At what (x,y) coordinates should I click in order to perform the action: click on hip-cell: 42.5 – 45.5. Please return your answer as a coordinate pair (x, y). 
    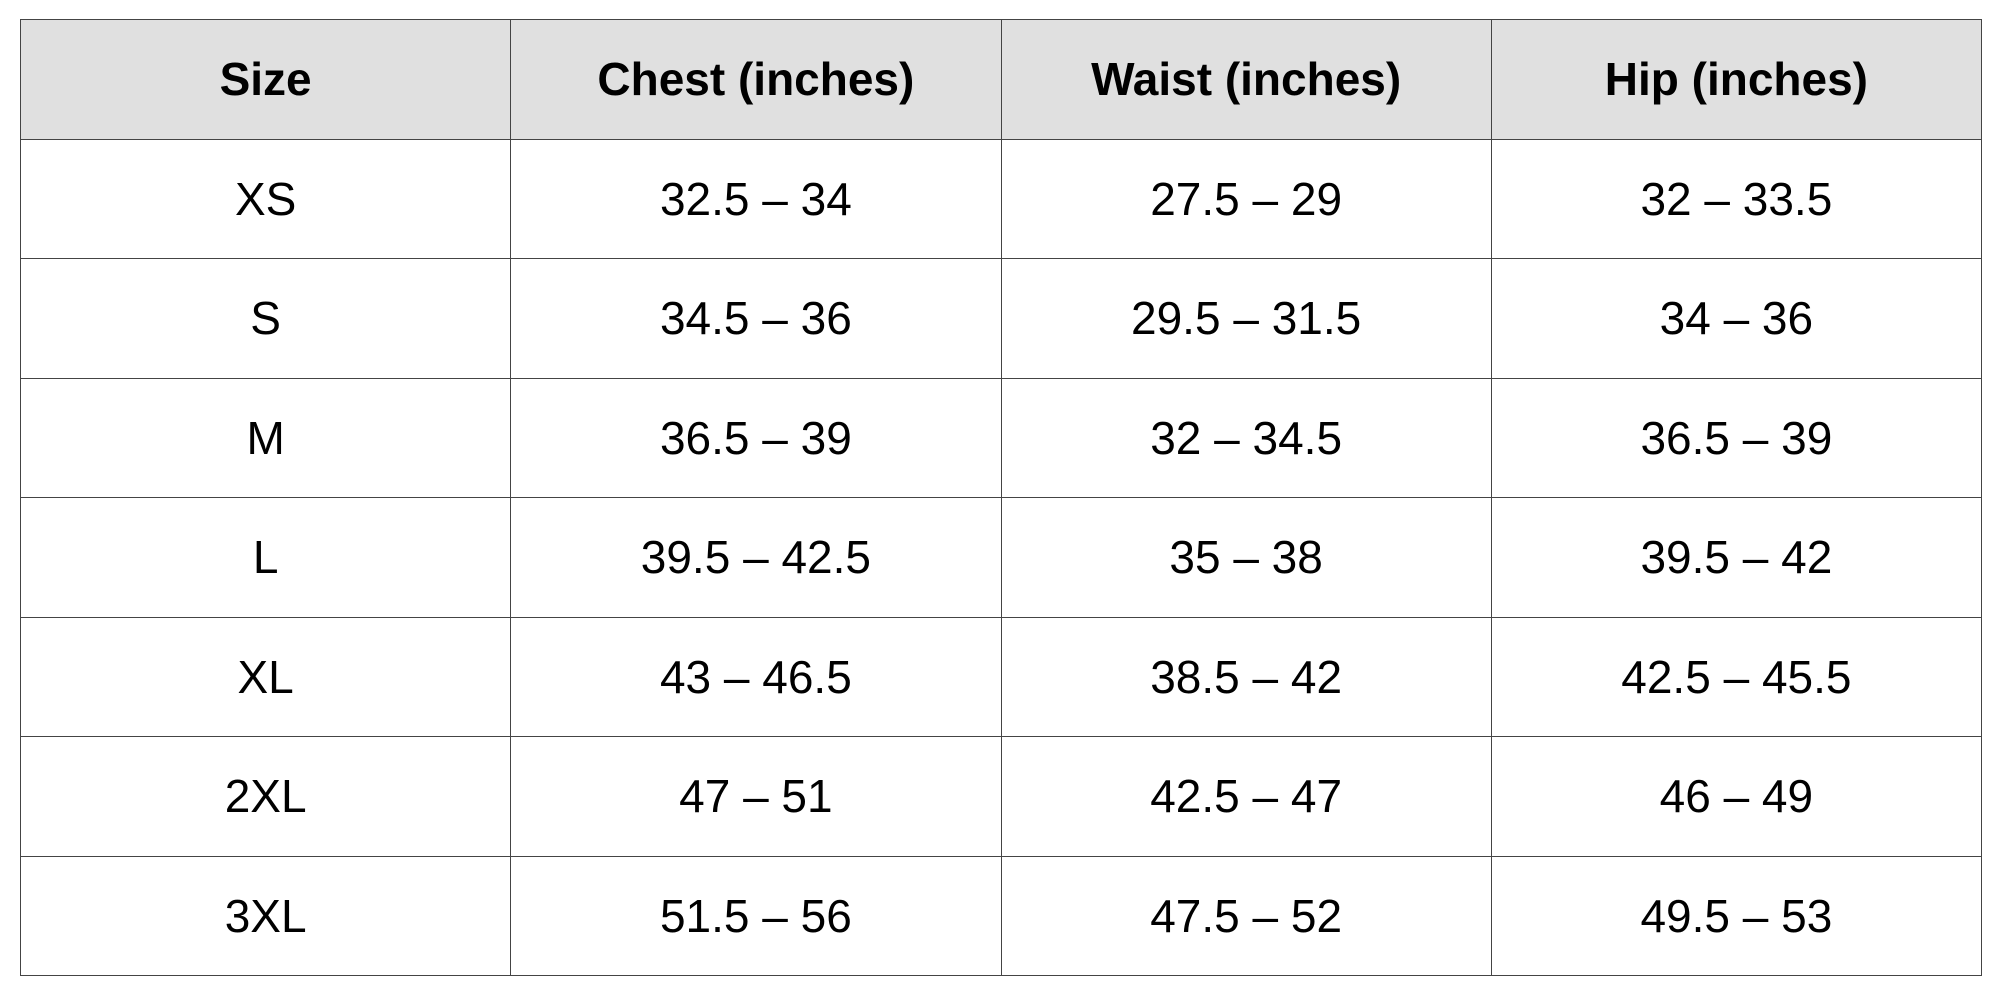
    Looking at the image, I should click on (1736, 676).